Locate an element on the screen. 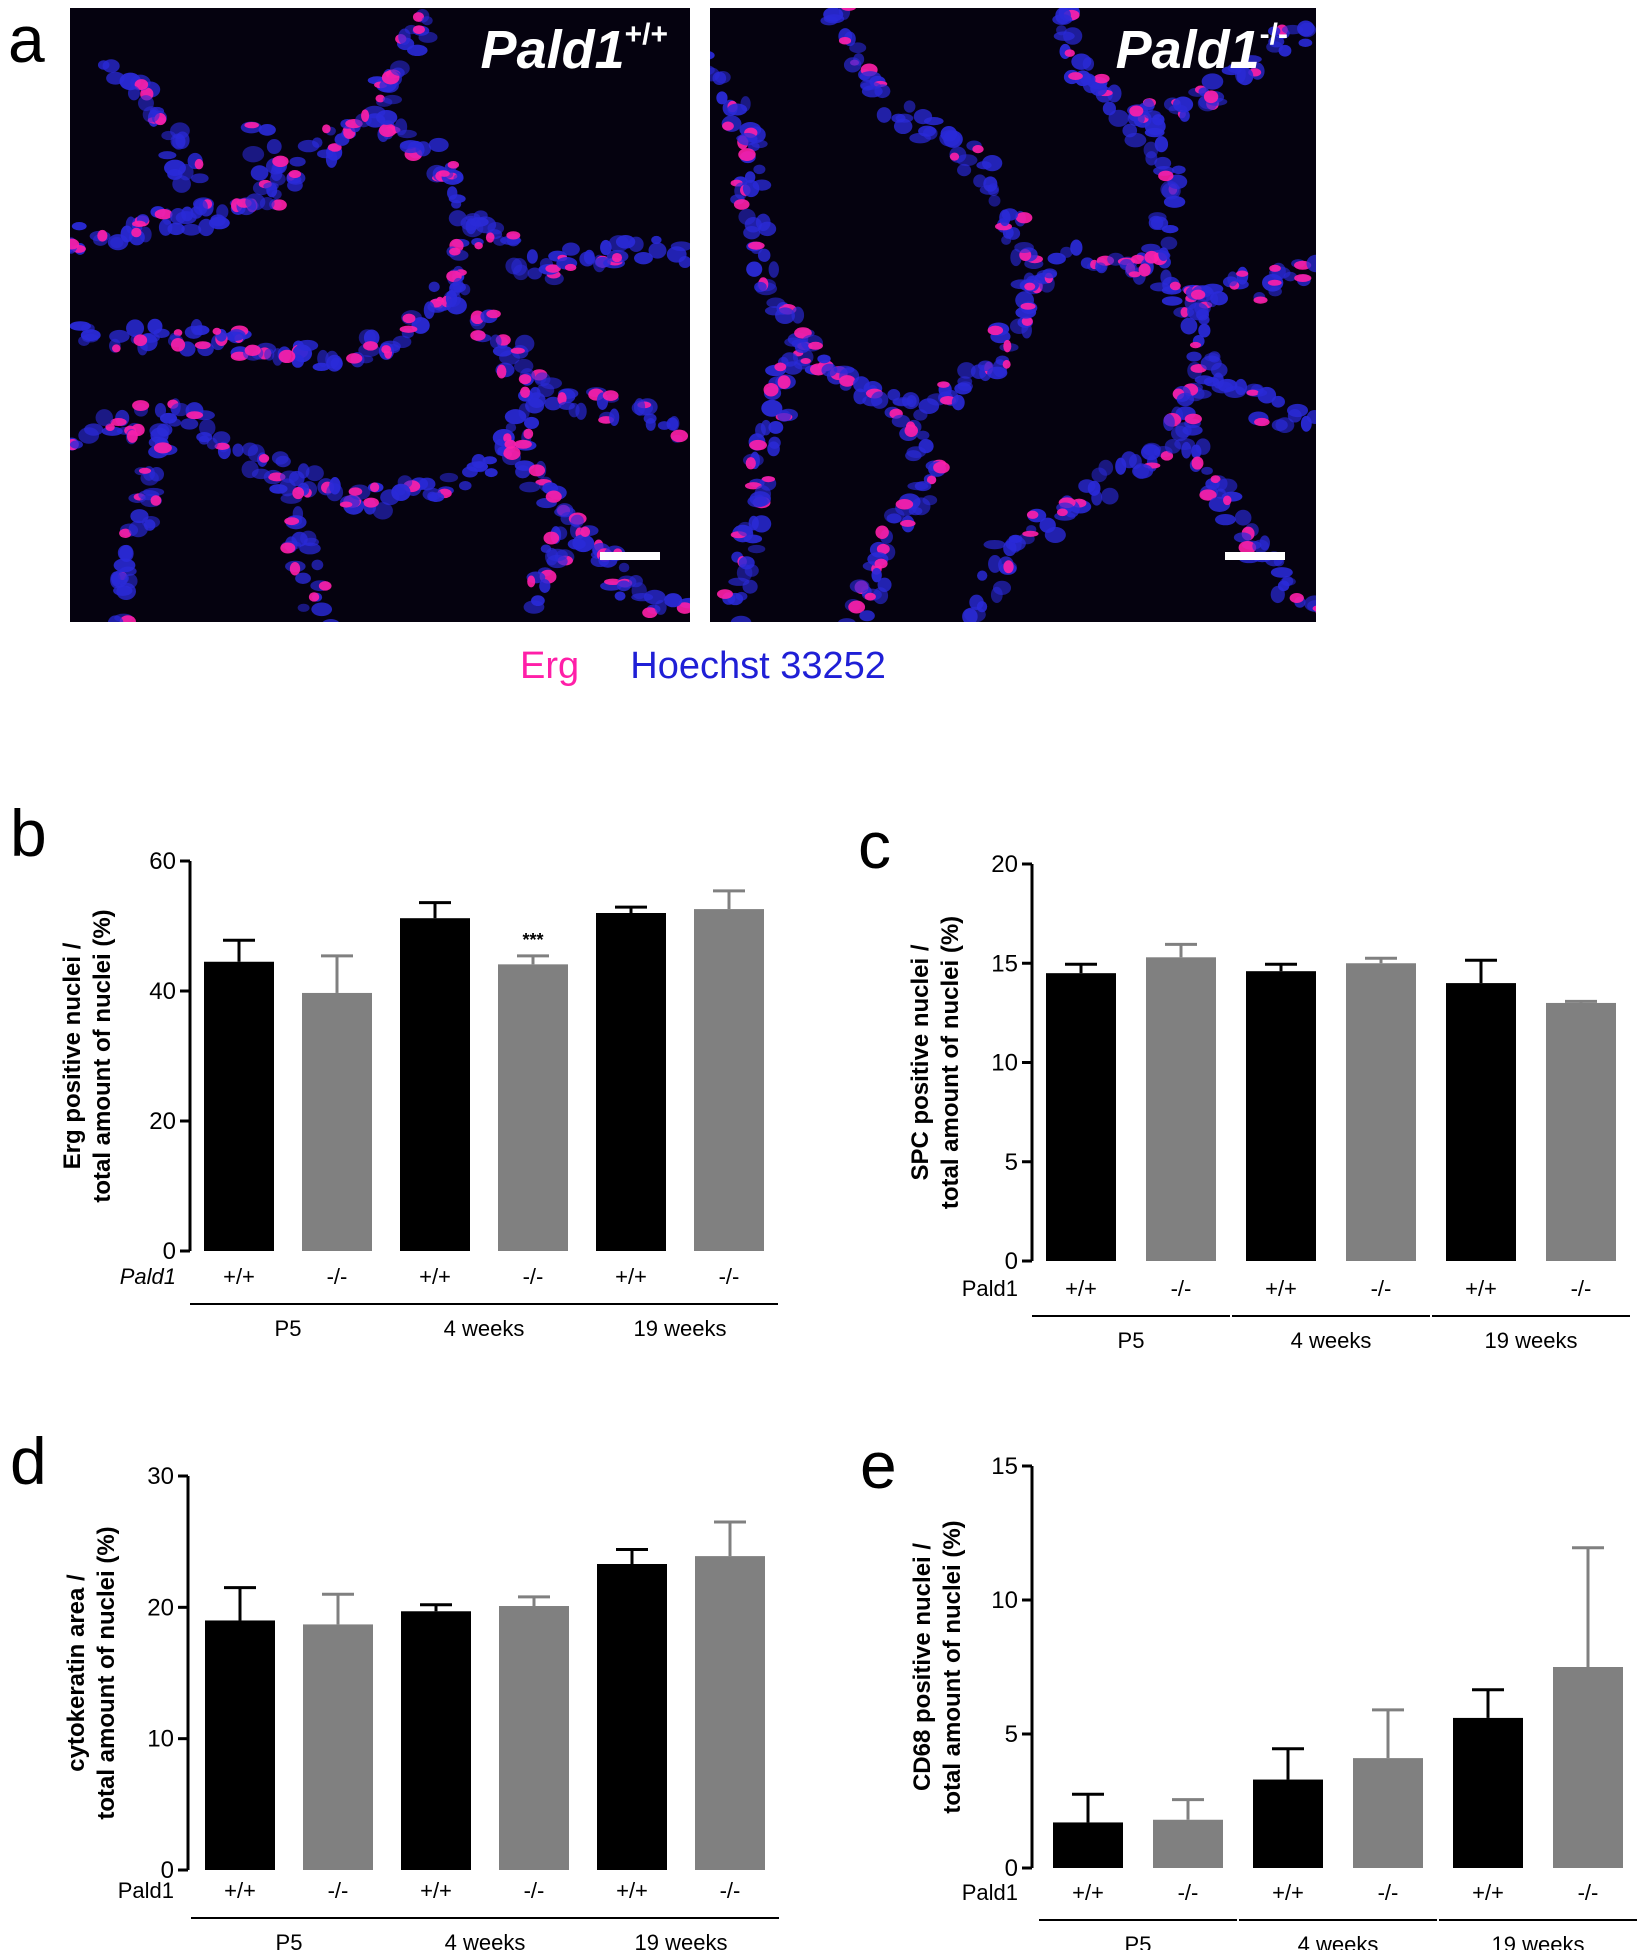  y-axis-label-line1: CD68 positive nuclei / is located at coordinates (922, 1667).